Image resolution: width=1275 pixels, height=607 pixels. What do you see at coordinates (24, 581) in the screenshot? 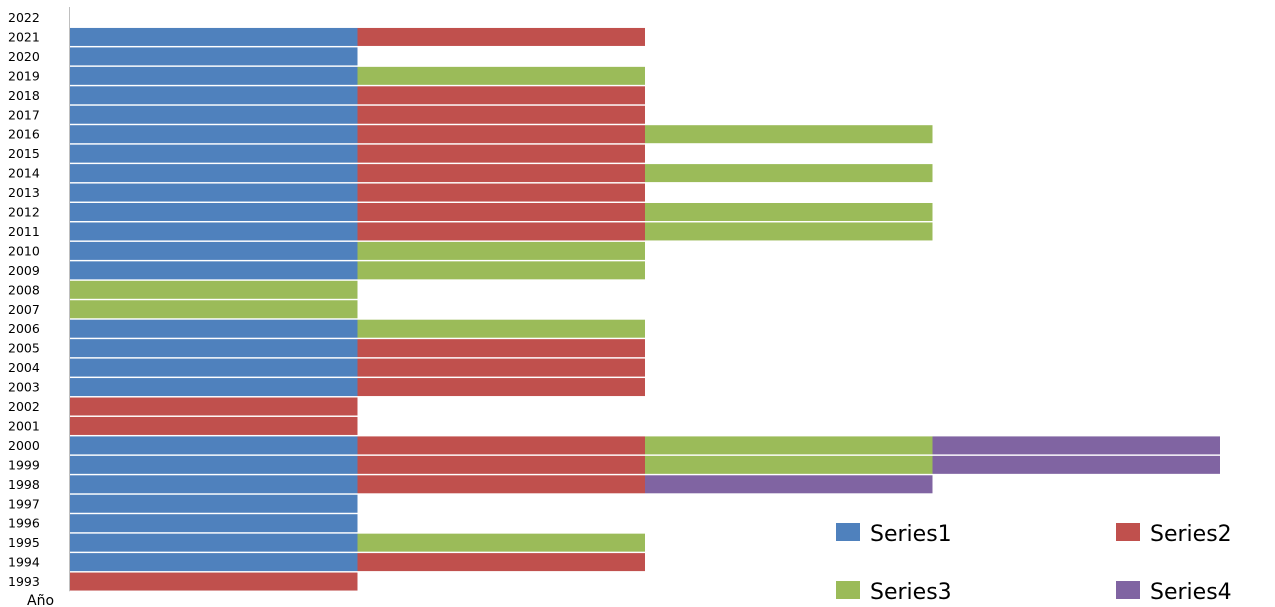
I see `y-tick-label: 1993` at bounding box center [24, 581].